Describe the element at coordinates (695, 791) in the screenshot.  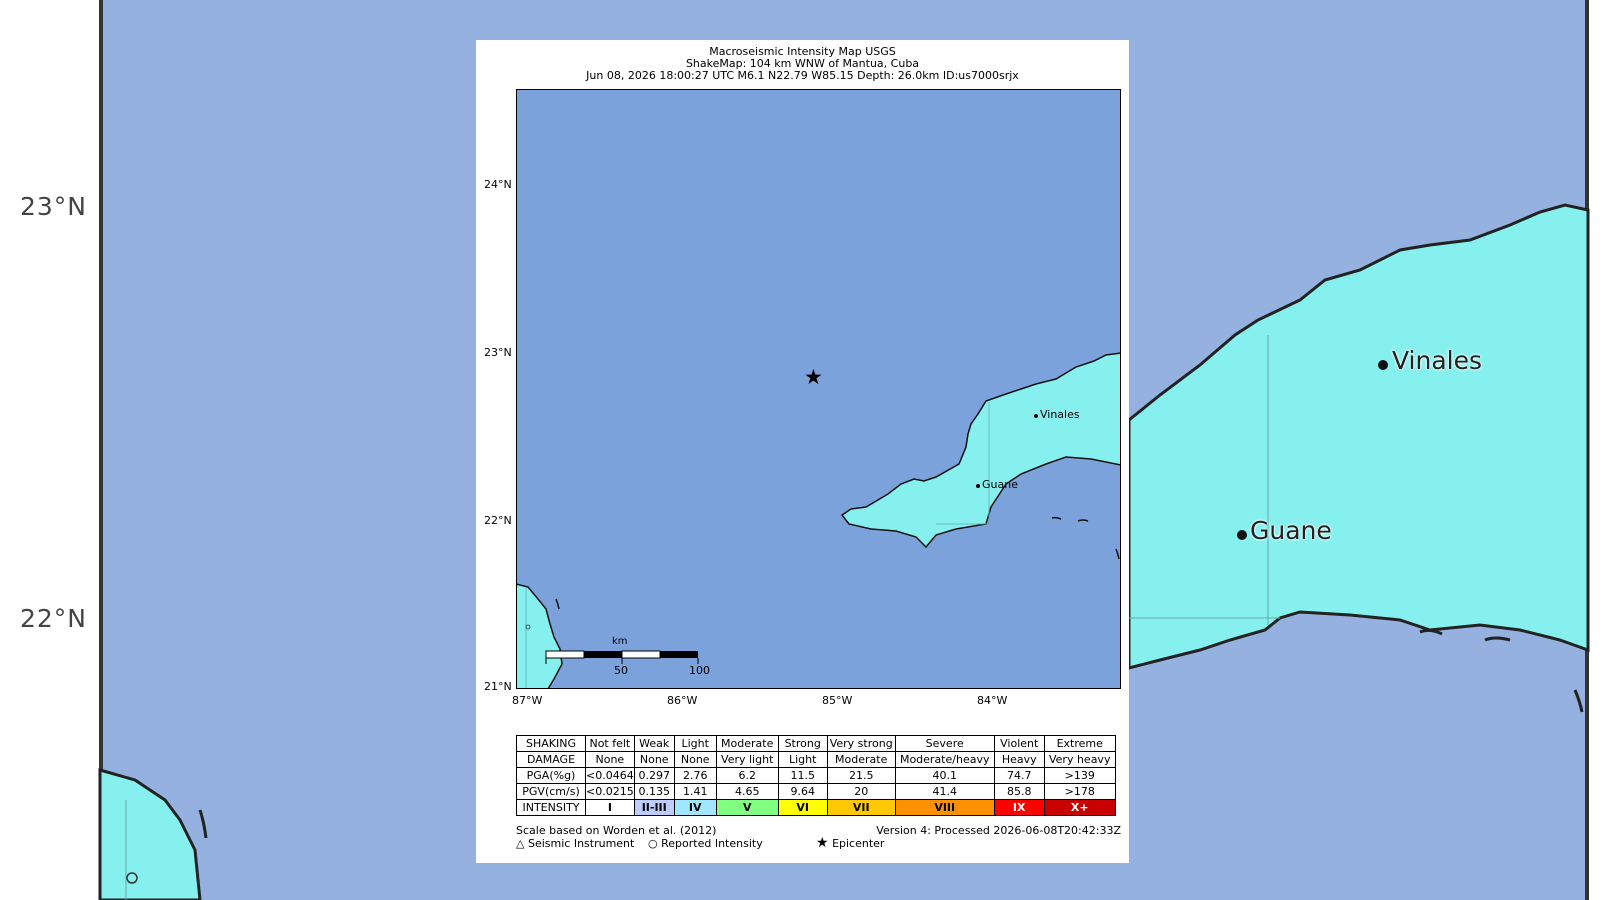
I see `legend-cell: 1.41` at that location.